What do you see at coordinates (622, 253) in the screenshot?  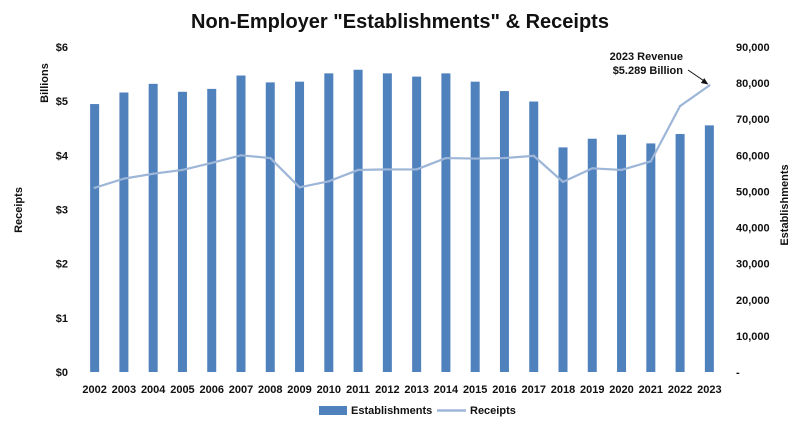 I see `bar-2020` at bounding box center [622, 253].